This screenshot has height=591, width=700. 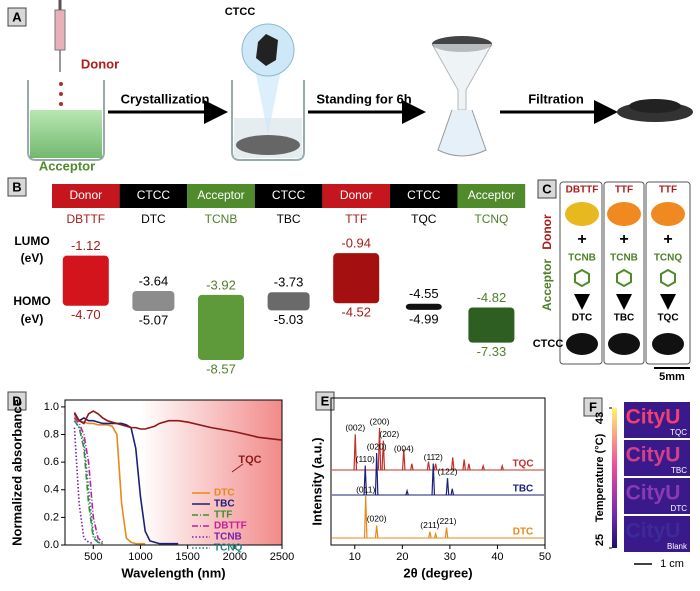 I want to click on peak-label: (200), so click(x=380, y=421).